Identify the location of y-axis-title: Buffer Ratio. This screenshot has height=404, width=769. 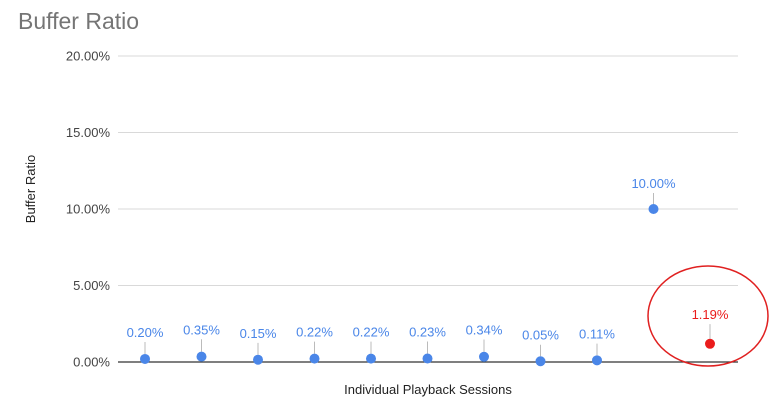
(30, 189).